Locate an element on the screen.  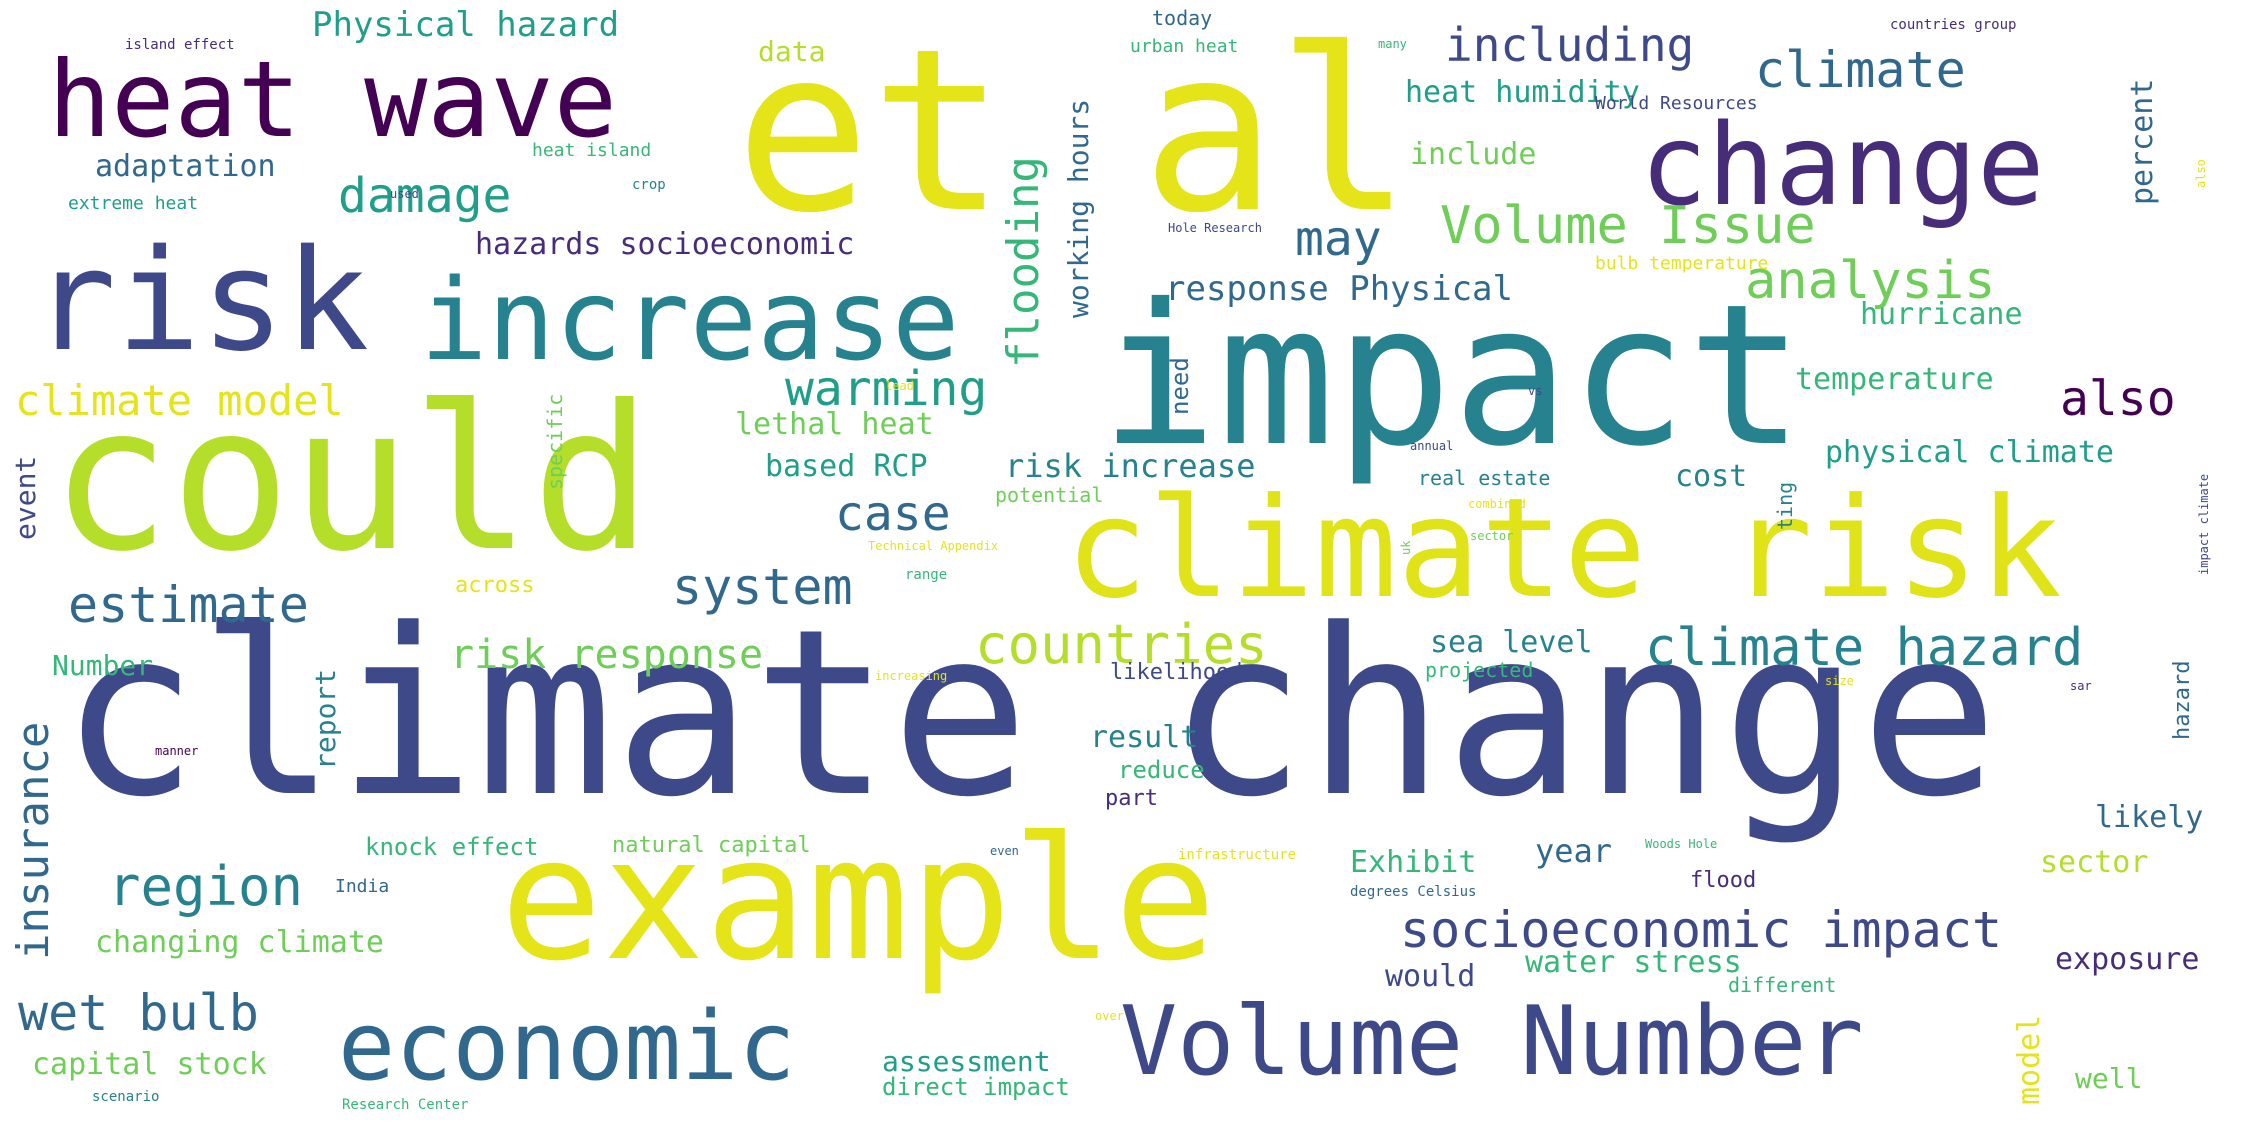
word: extreme heat is located at coordinates (133, 203).